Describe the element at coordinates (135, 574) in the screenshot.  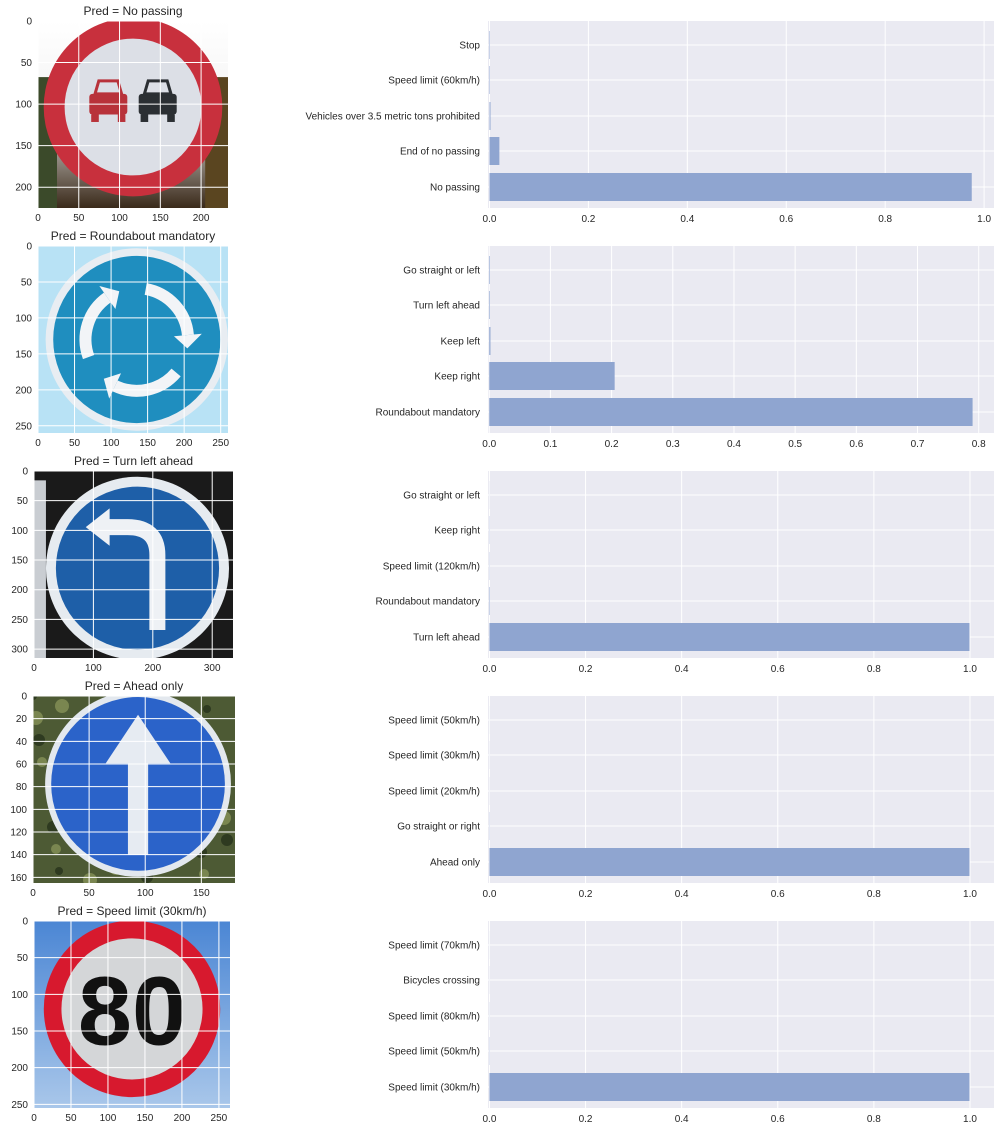
I see `turn-left-arrow-icon` at that location.